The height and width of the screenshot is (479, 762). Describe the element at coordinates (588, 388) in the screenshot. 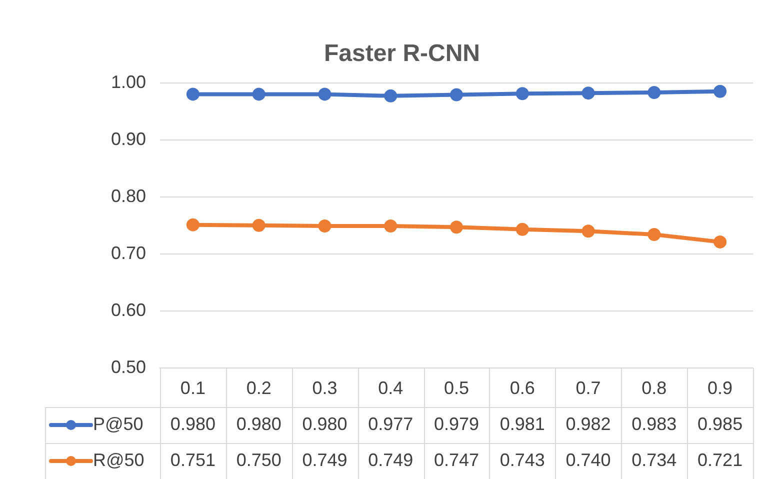

I see `x-tick-label: 0.7` at that location.